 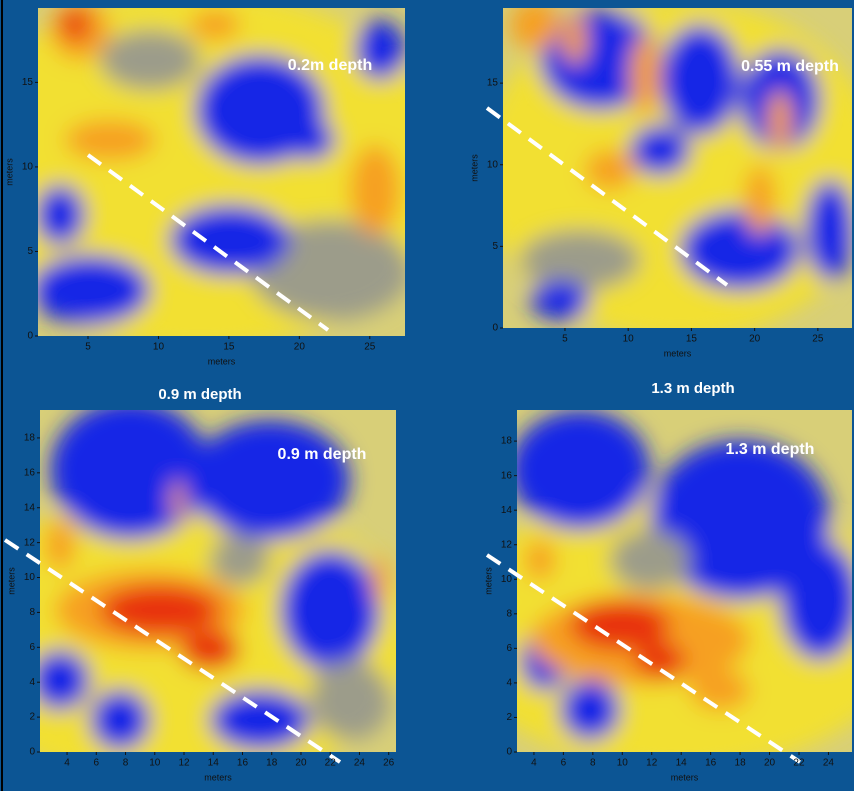 What do you see at coordinates (2, 395) in the screenshot?
I see `border` at bounding box center [2, 395].